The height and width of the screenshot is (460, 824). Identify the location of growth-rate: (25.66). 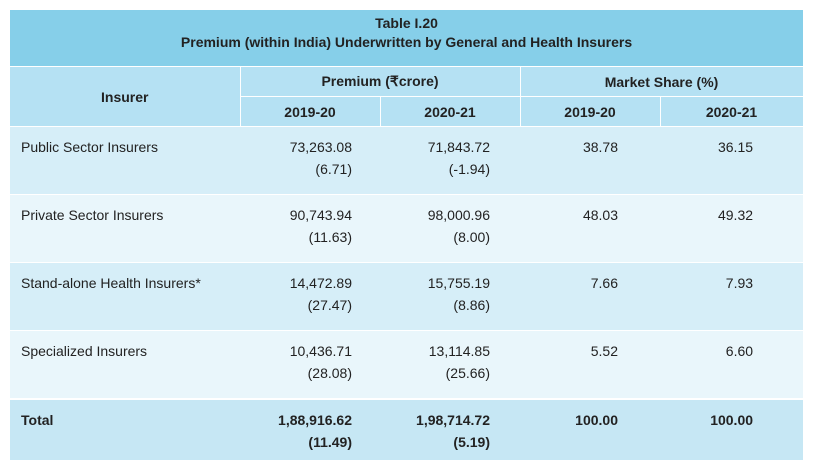
(435, 373).